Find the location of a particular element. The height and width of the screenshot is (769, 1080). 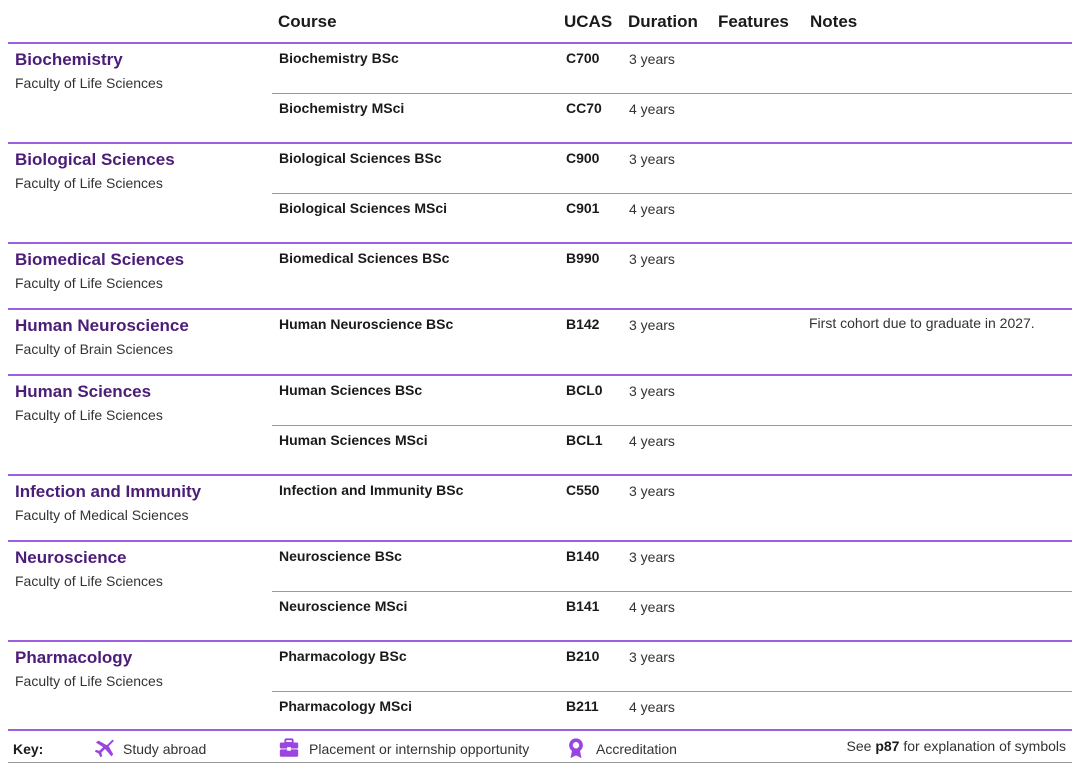

subject-name: Neuroscience is located at coordinates (71, 557).